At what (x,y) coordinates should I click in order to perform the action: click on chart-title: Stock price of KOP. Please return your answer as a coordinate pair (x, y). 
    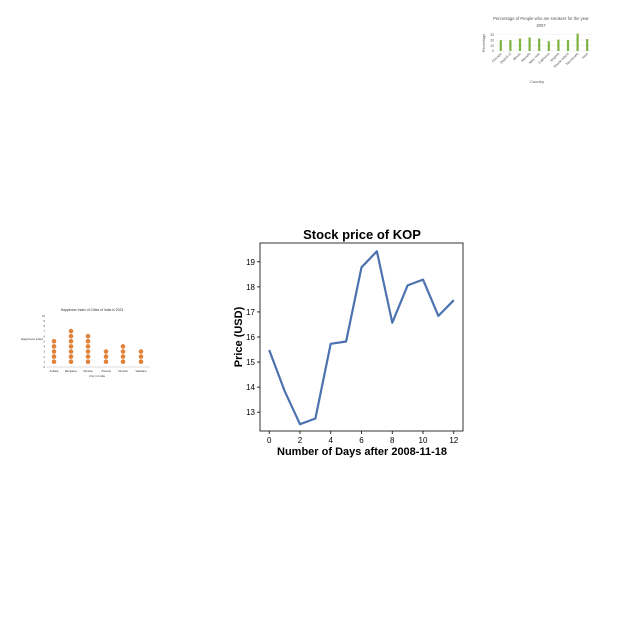
    Looking at the image, I should click on (362, 234).